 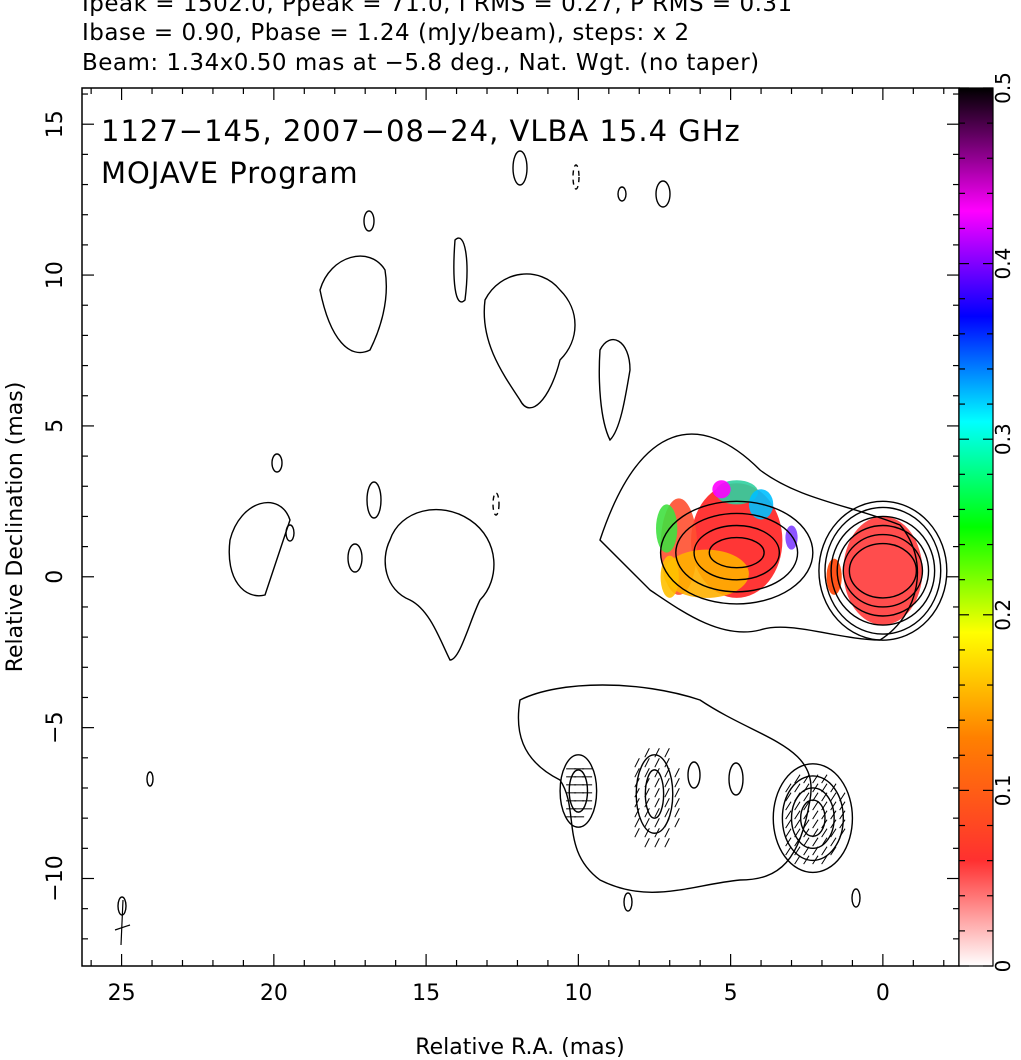 I want to click on y-tick-label: 0, so click(x=55, y=577).